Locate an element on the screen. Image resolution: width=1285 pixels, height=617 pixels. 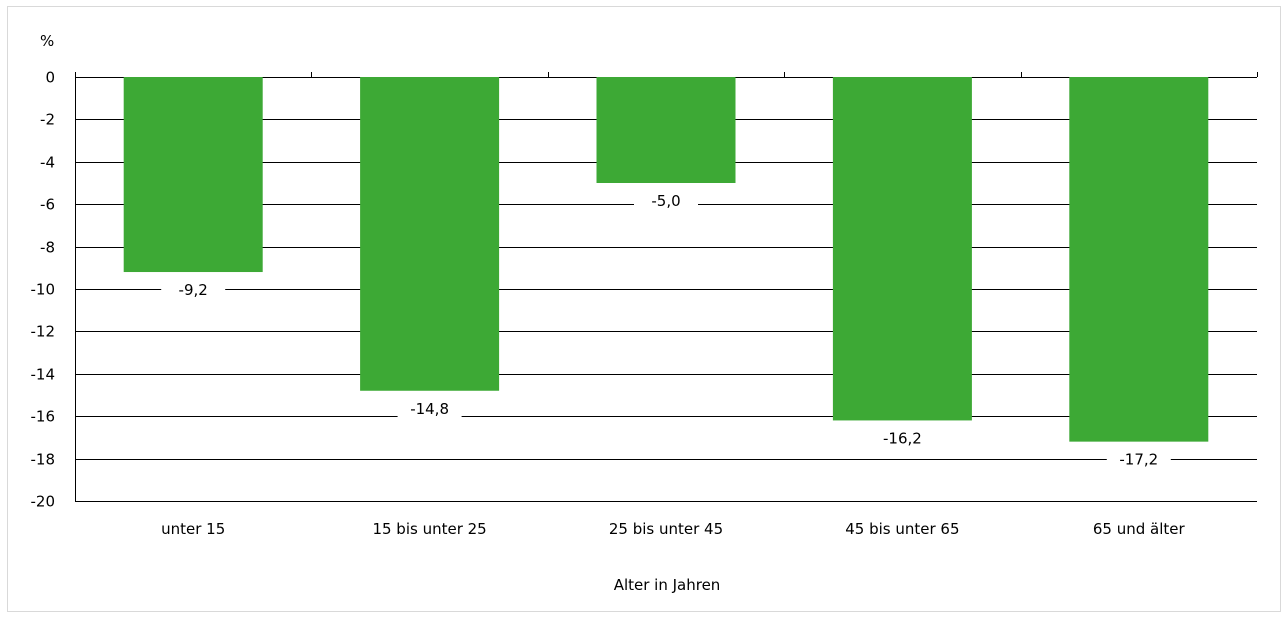
x-tick-label: 25 bis unter 45 is located at coordinates (666, 529).